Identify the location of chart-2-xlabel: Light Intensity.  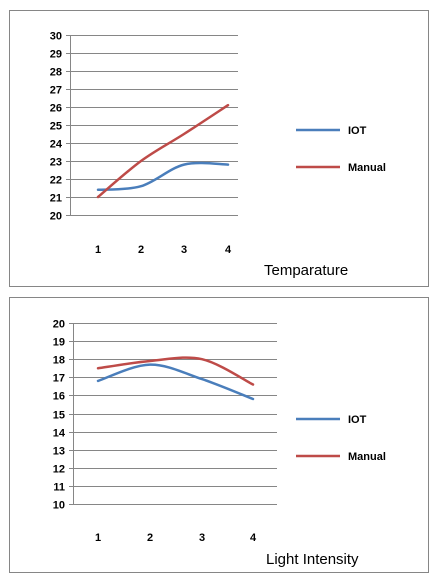
(312, 559).